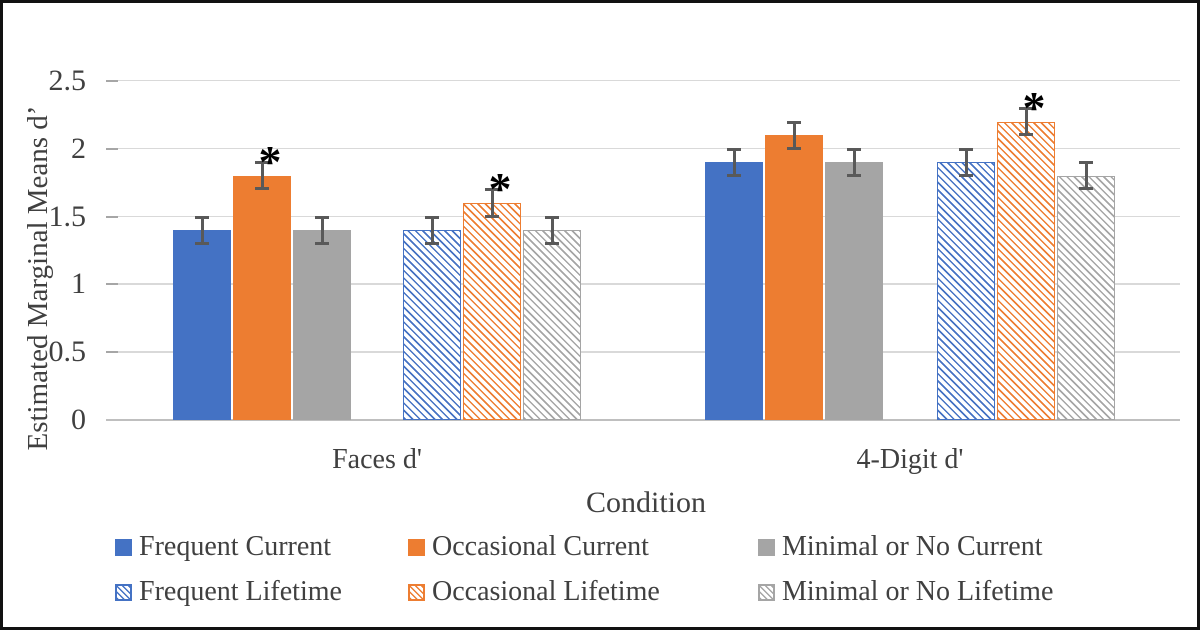 The height and width of the screenshot is (630, 1200). I want to click on significance-asterisk-occasional-lifetime-4-digit-d: *, so click(1034, 108).